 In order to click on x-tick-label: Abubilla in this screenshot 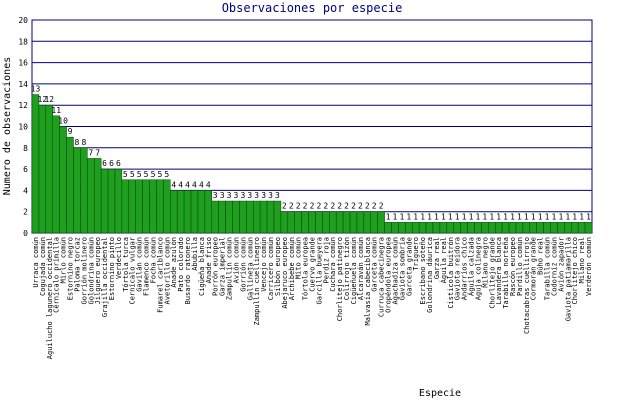, I will do `click(195, 254)`.